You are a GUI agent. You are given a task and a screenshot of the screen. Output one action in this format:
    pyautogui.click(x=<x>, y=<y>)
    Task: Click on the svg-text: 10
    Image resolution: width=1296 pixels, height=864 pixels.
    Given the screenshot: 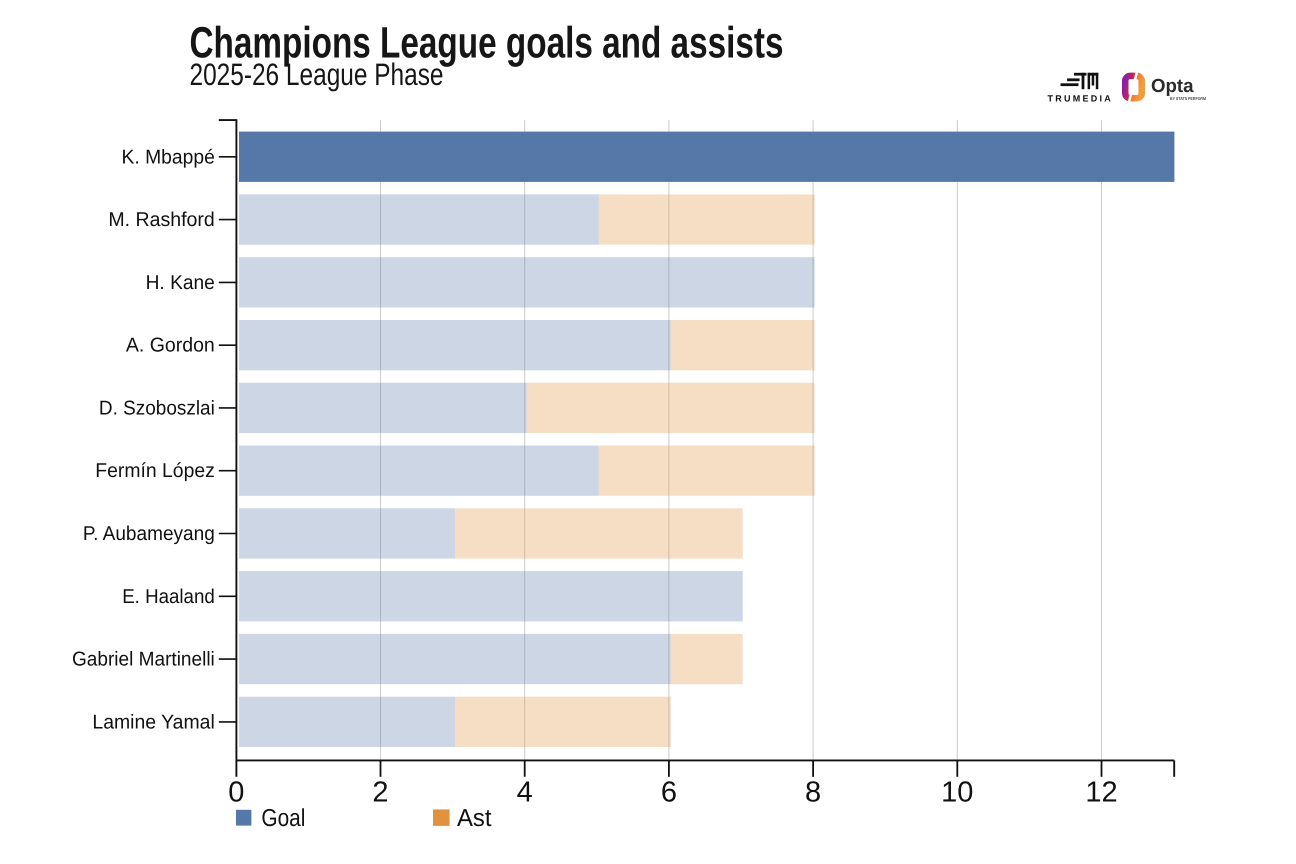 What is the action you would take?
    pyautogui.click(x=957, y=793)
    